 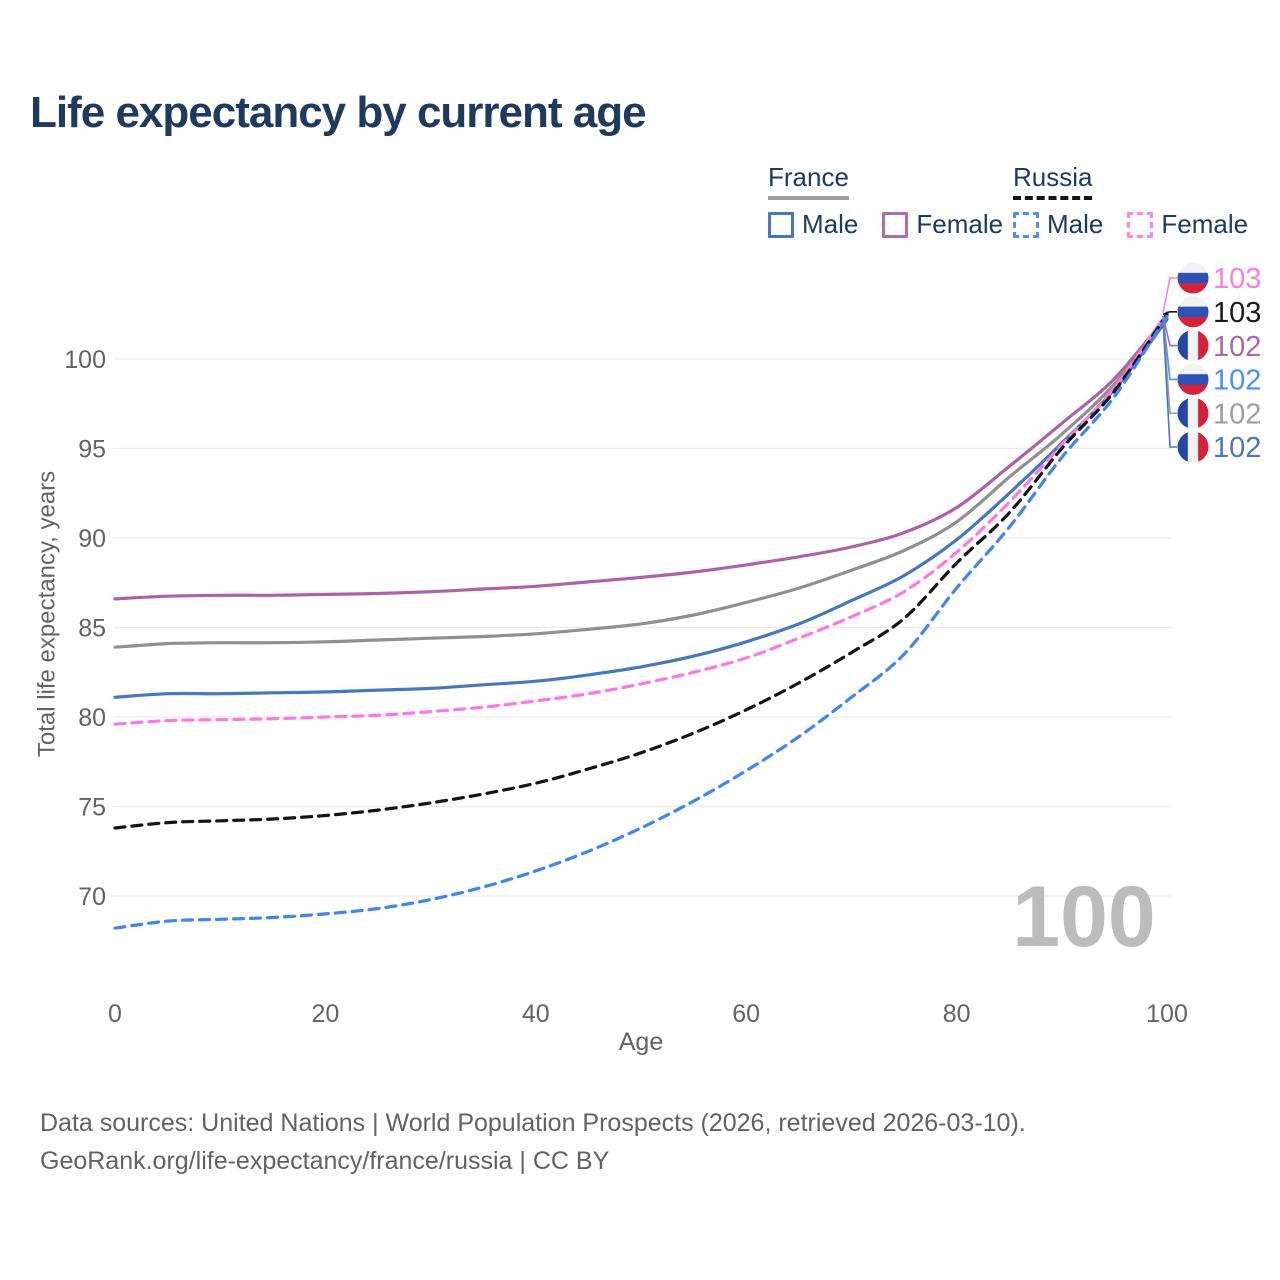 I want to click on legend-item-russia-male: Male, so click(x=1058, y=224).